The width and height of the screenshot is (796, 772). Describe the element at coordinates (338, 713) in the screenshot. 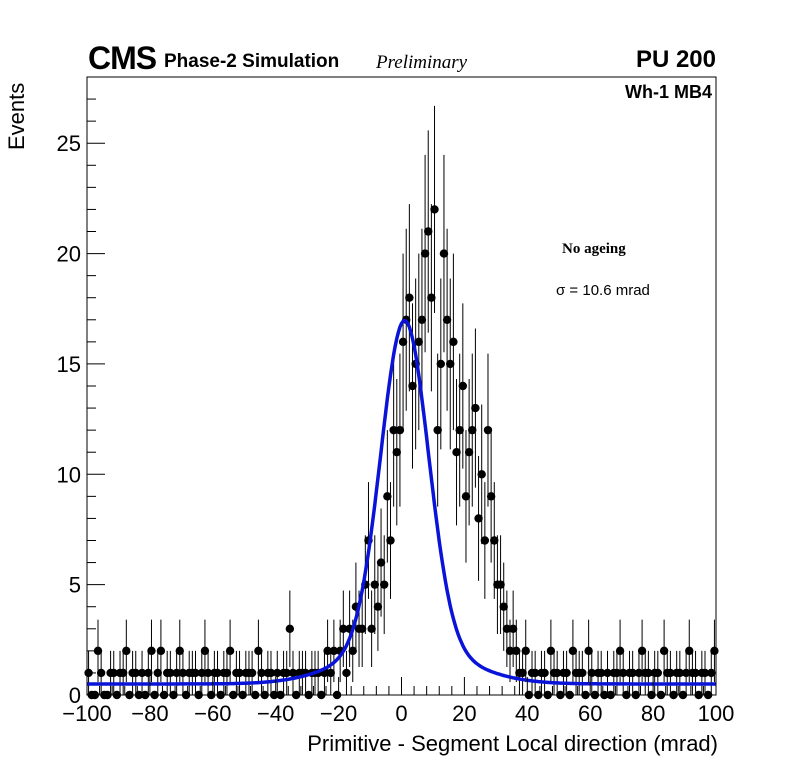

I see `x-tick-label: −20` at that location.